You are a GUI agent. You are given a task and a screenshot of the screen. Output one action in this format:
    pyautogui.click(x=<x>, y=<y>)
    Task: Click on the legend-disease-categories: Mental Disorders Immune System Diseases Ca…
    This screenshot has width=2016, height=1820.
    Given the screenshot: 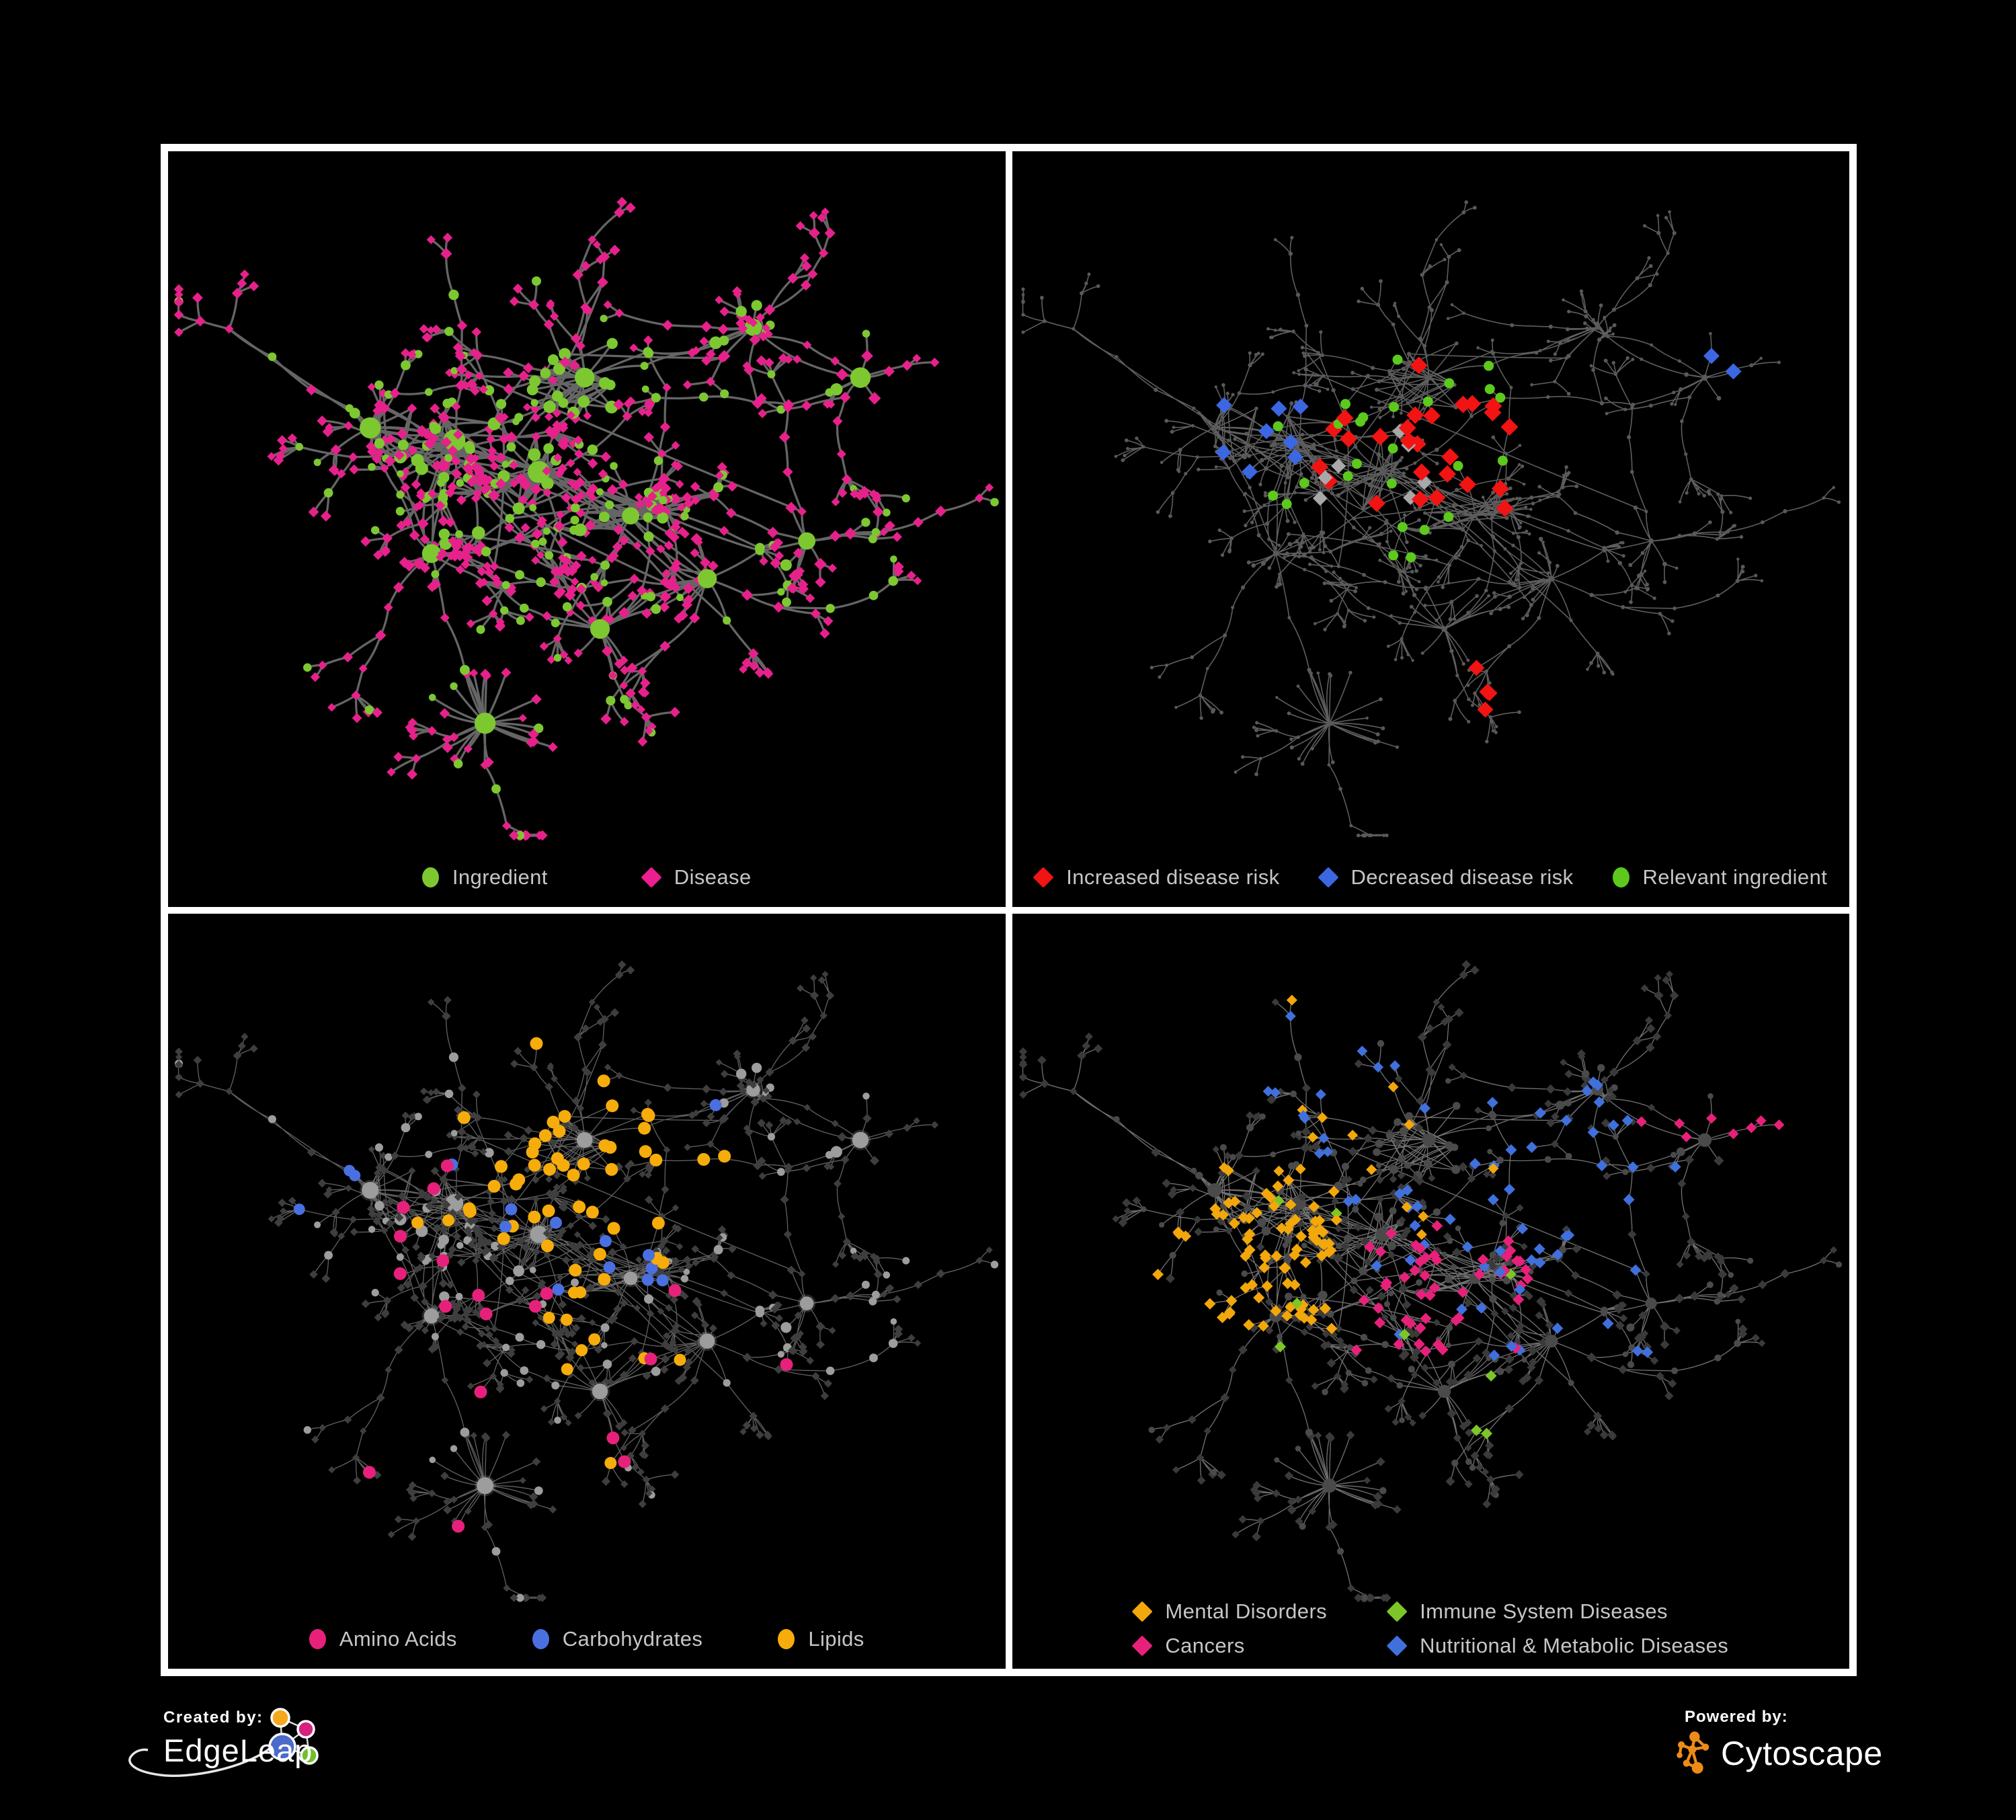 What is the action you would take?
    pyautogui.click(x=1430, y=1628)
    